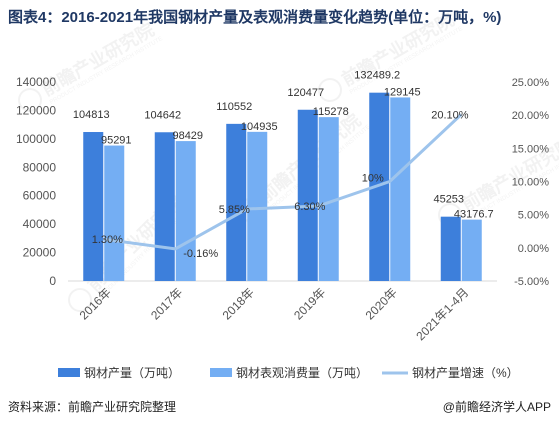  What do you see at coordinates (474, 215) in the screenshot?
I see `label-consumption: 43176.7` at bounding box center [474, 215].